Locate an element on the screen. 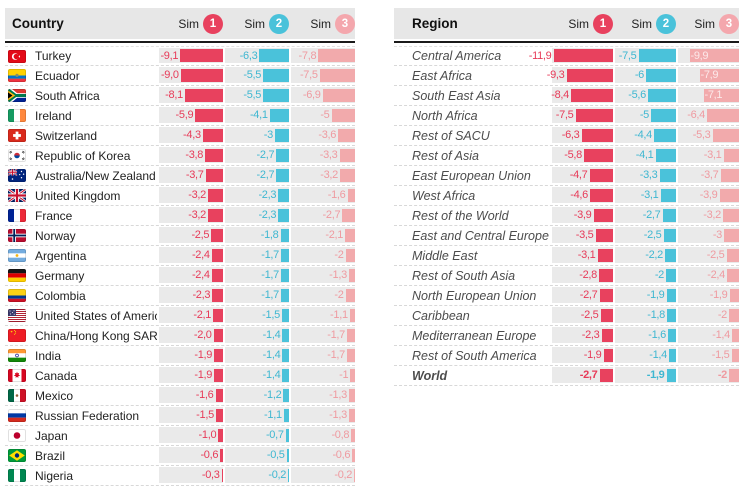  table-row: North European Union -2,7 -1,9 -1,9 is located at coordinates (566, 296).